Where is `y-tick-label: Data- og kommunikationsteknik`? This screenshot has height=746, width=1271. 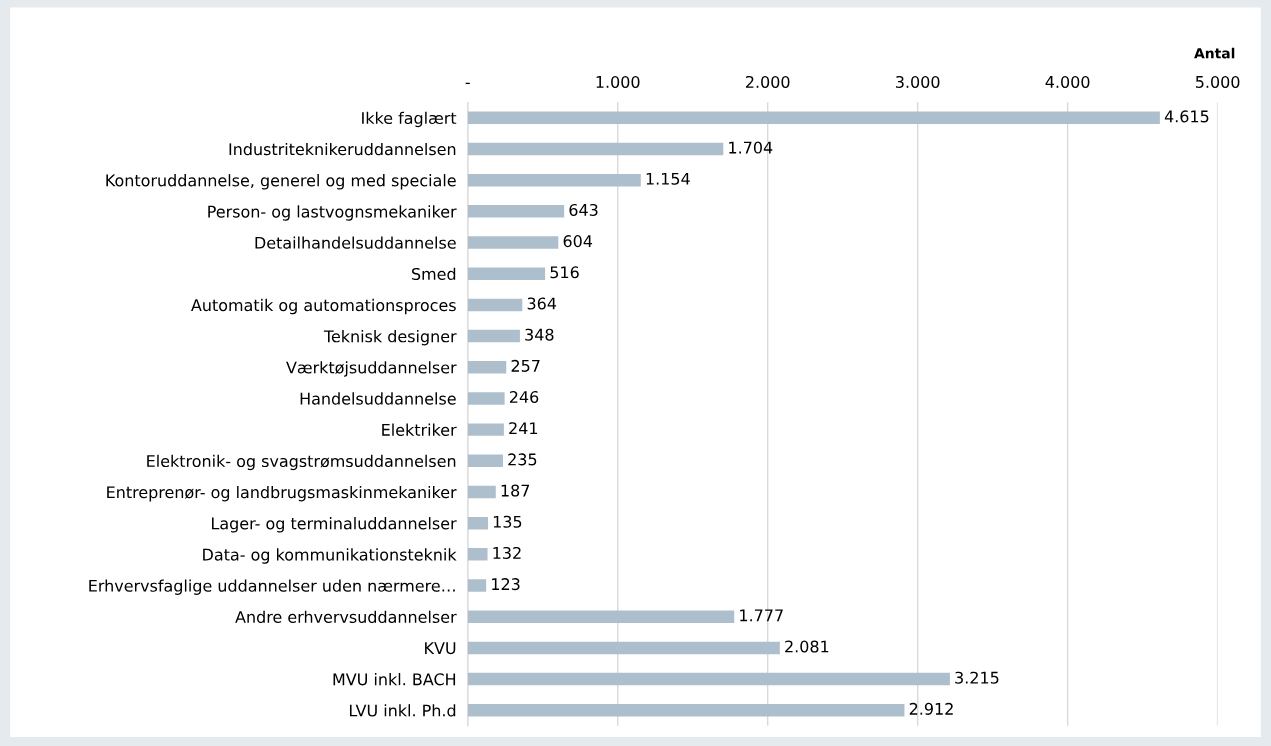
y-tick-label: Data- og kommunikationsteknik is located at coordinates (330, 556).